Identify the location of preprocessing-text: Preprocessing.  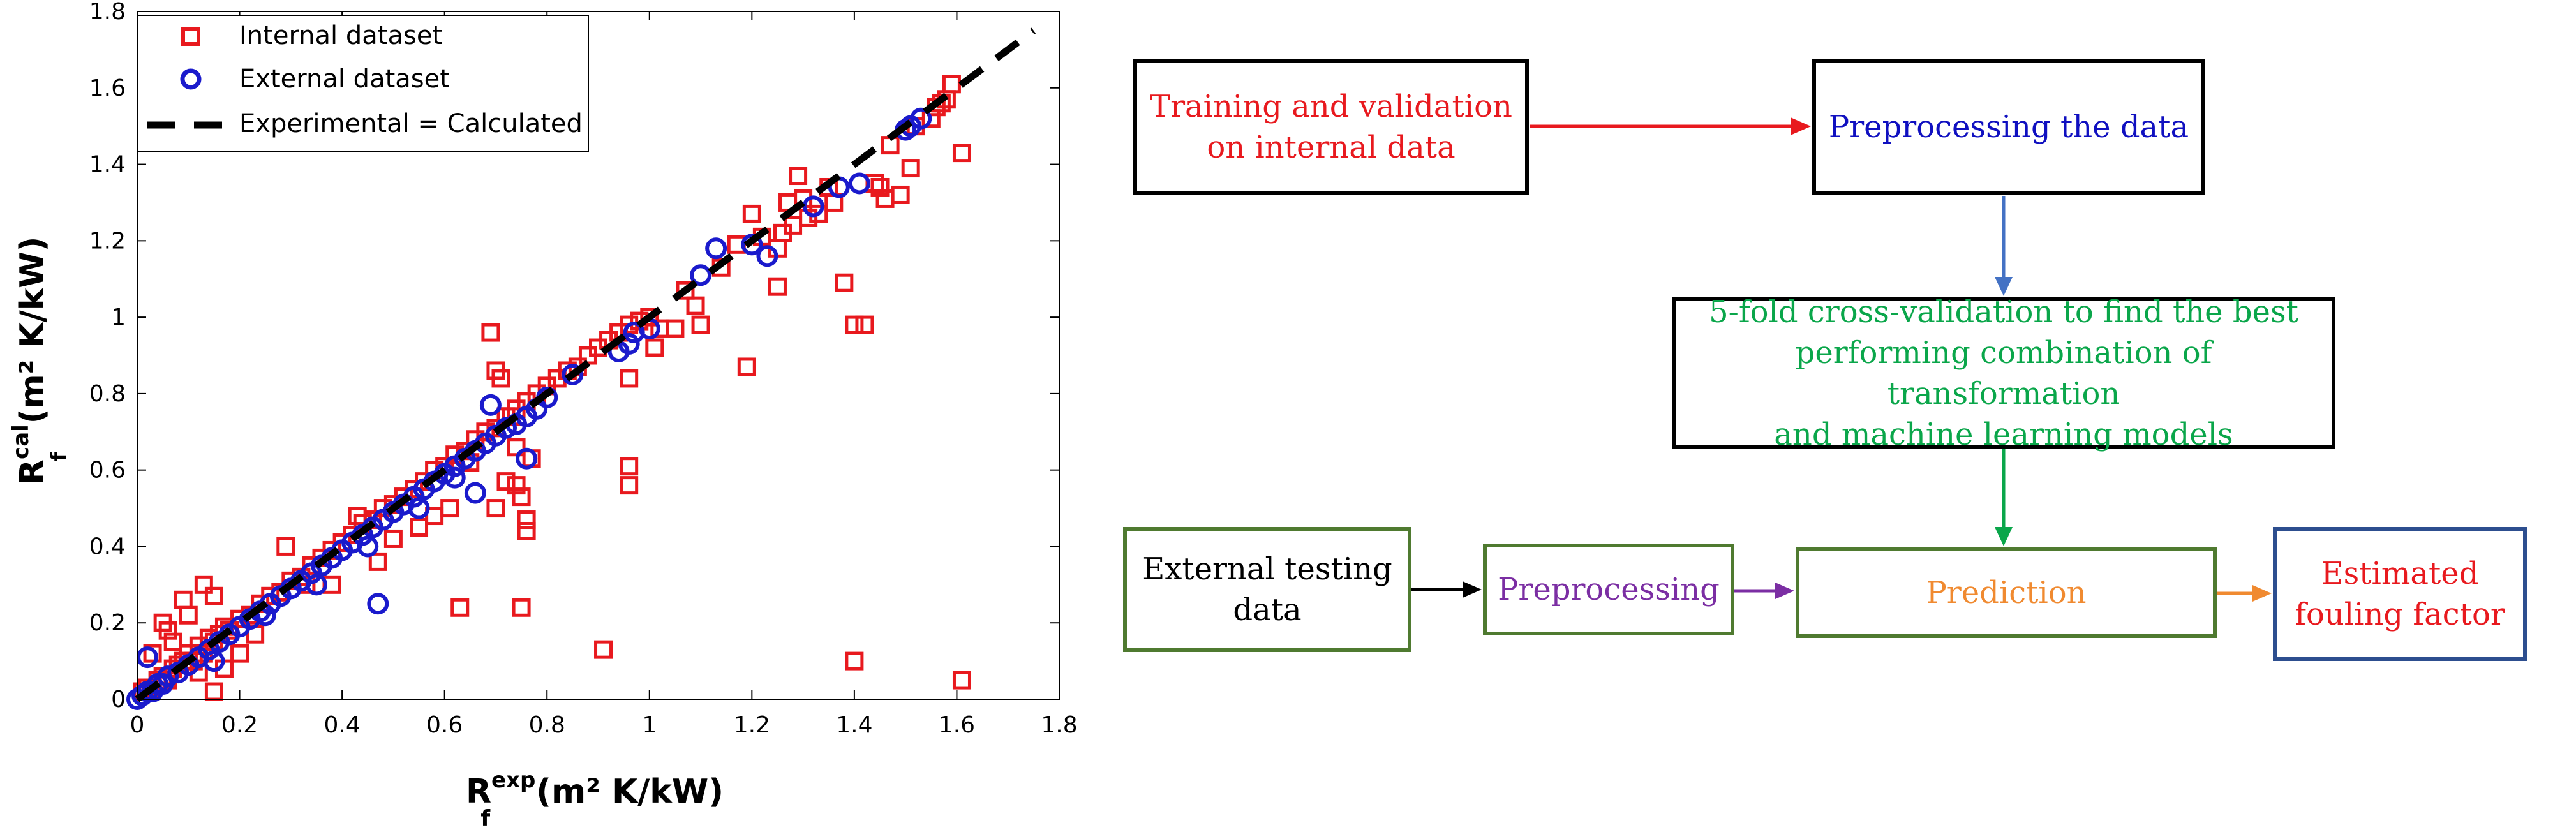
(1609, 589).